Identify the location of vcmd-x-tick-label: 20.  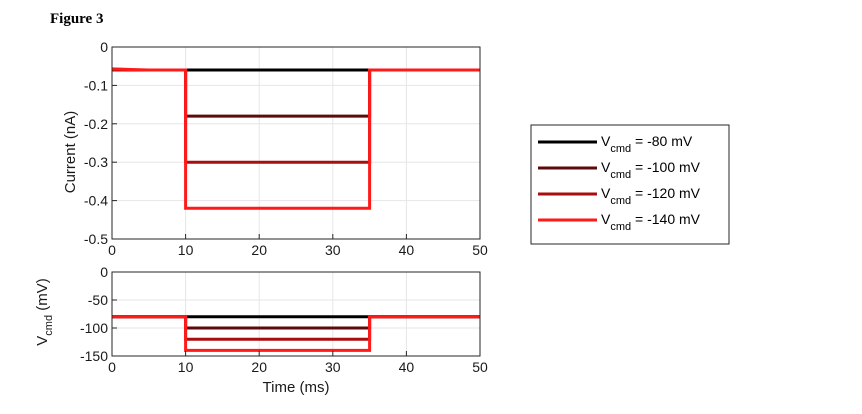
(259, 367).